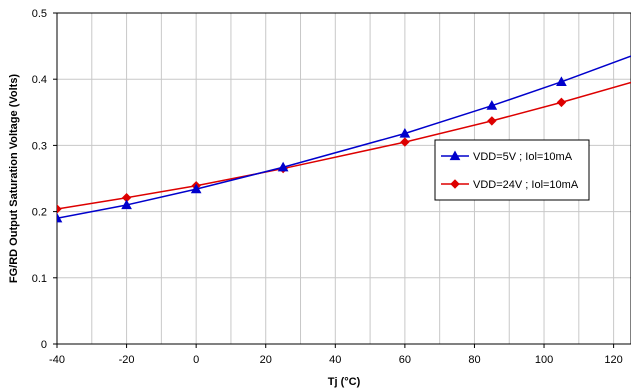 The height and width of the screenshot is (392, 631). Describe the element at coordinates (474, 360) in the screenshot. I see `x-tick-label: 80` at that location.